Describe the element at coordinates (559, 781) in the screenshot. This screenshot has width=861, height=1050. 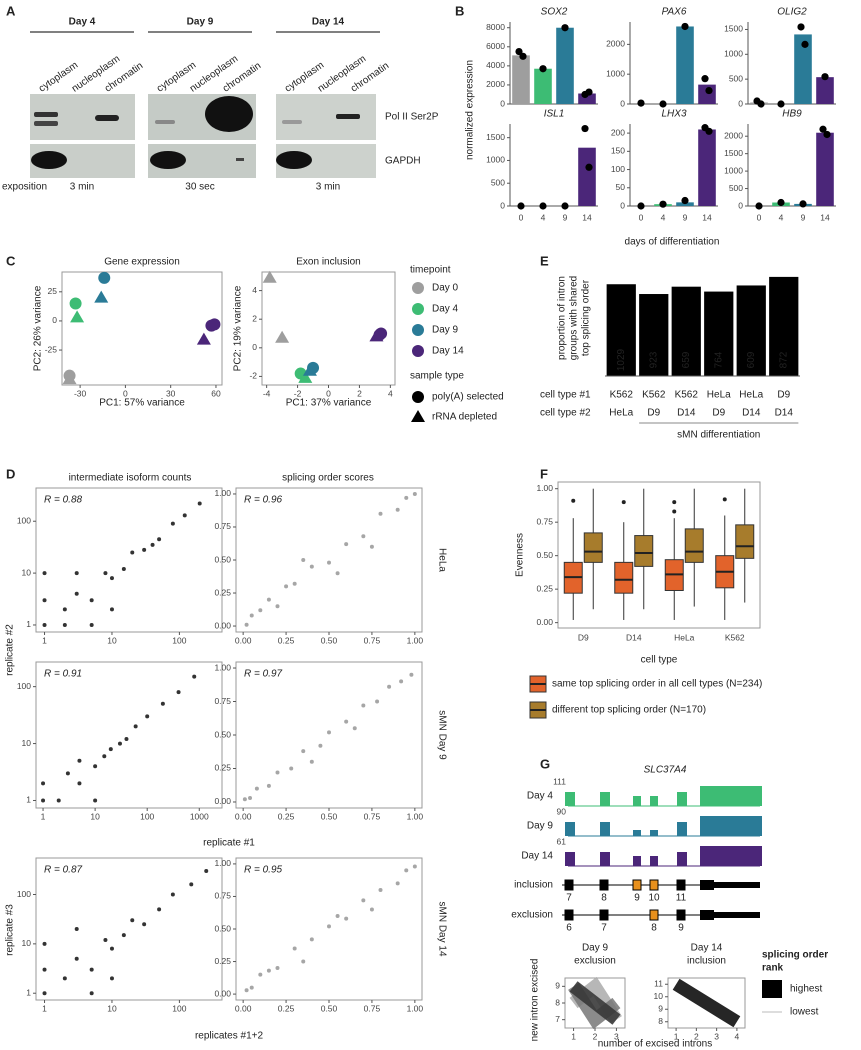
I see `track-max: 111` at that location.